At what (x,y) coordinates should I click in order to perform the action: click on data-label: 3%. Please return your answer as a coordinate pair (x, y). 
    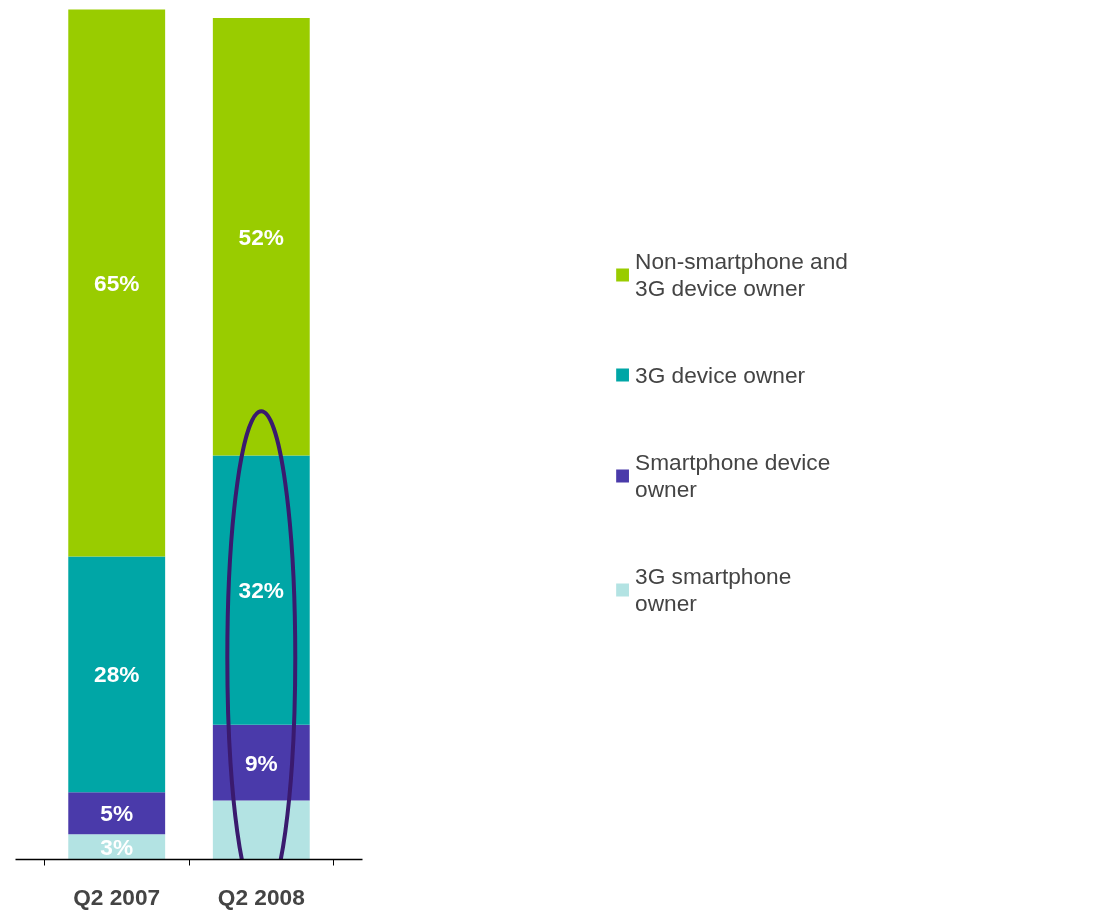
    Looking at the image, I should click on (117, 846).